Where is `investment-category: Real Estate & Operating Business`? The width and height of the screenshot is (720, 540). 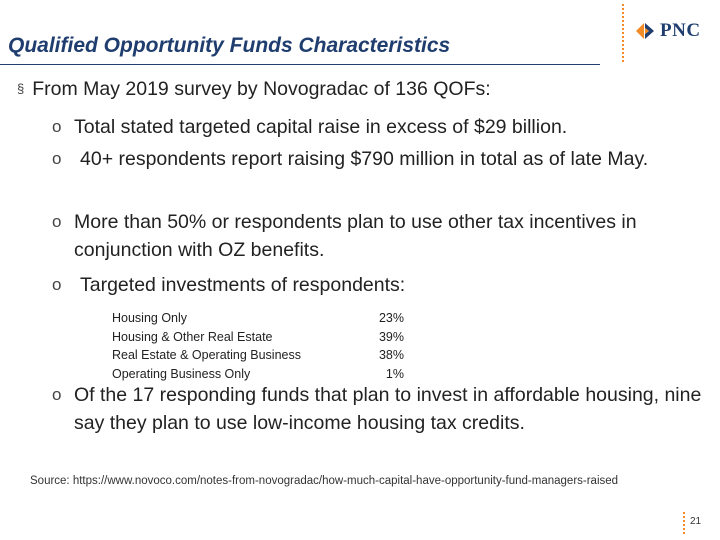
investment-category: Real Estate & Operating Business is located at coordinates (206, 355).